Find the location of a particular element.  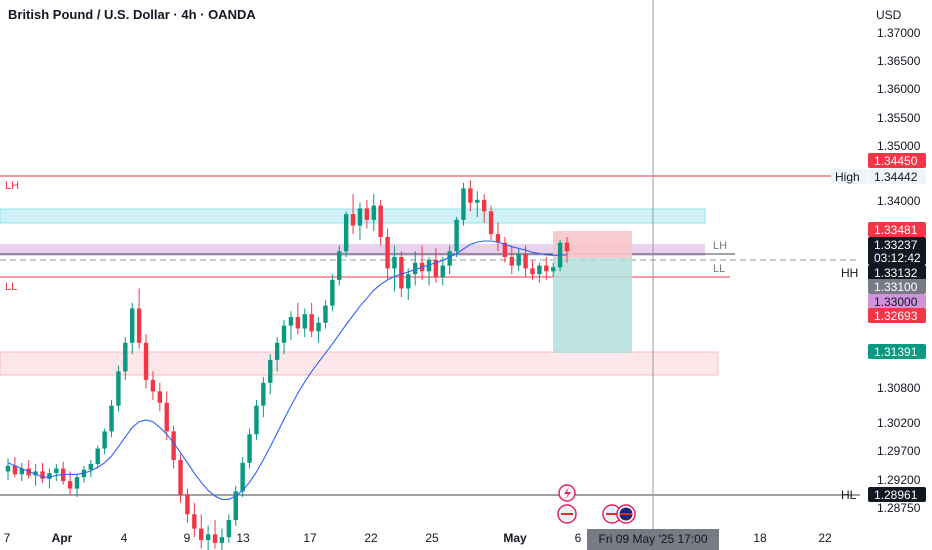

price-badge: 1.33132 HH is located at coordinates (883, 272).